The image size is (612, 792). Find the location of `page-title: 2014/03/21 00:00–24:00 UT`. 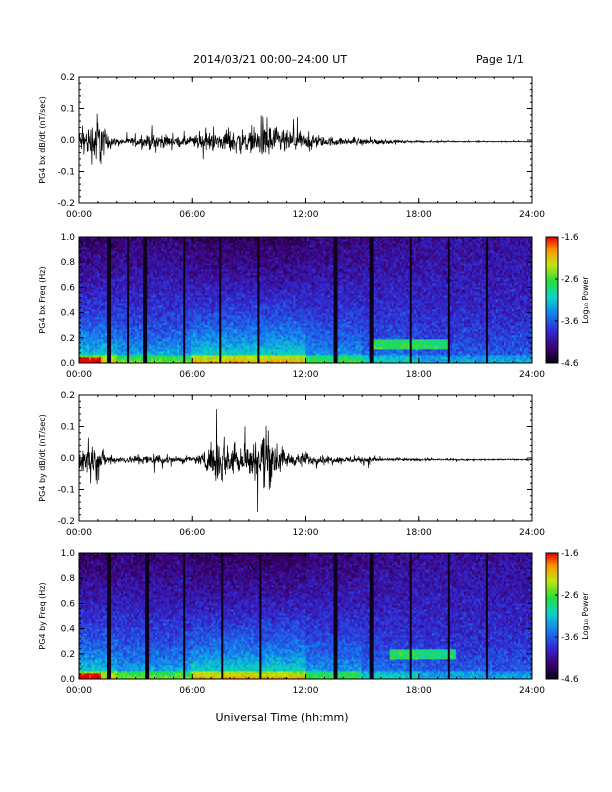

page-title: 2014/03/21 00:00–24:00 UT is located at coordinates (270, 59).